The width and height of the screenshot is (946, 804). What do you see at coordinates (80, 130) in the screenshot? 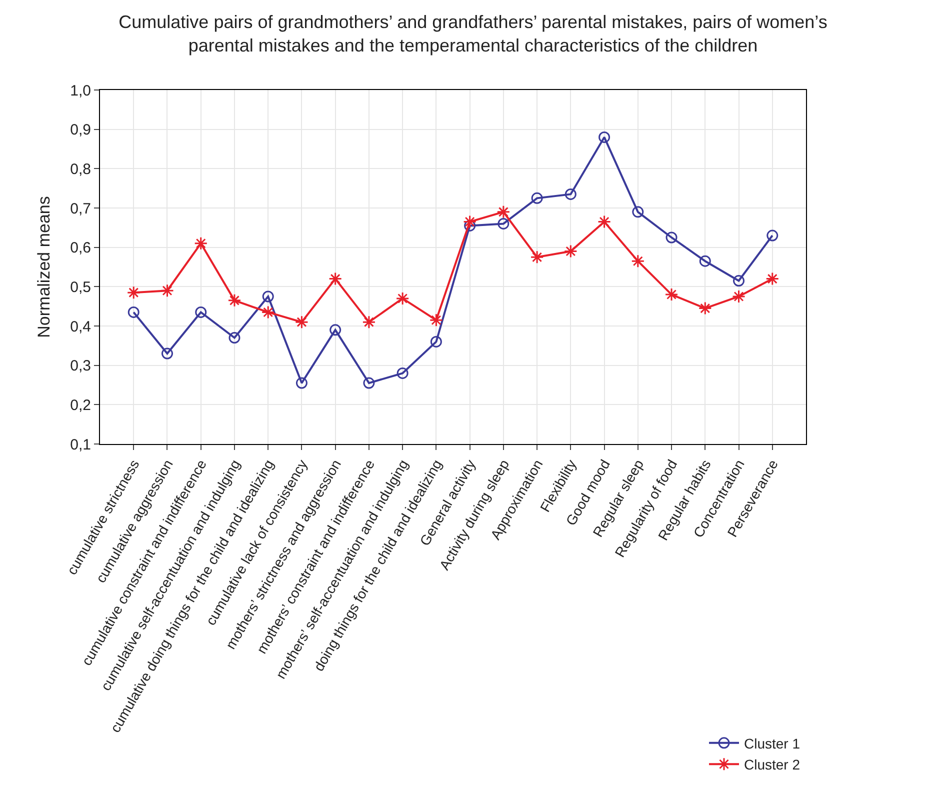
I see `y-tick-label: 0,9` at bounding box center [80, 130].